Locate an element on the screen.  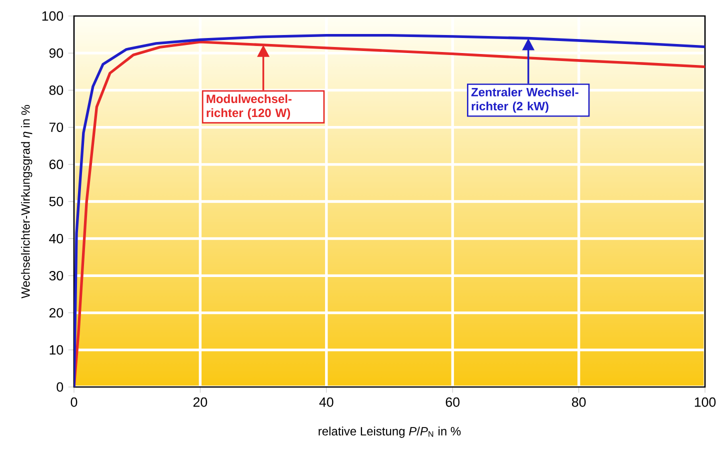
y-tick-label: 90 is located at coordinates (56, 53).